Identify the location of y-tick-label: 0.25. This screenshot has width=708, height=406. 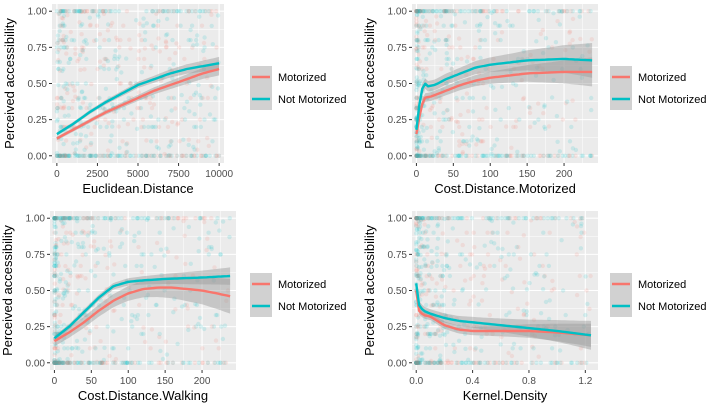
(36, 327).